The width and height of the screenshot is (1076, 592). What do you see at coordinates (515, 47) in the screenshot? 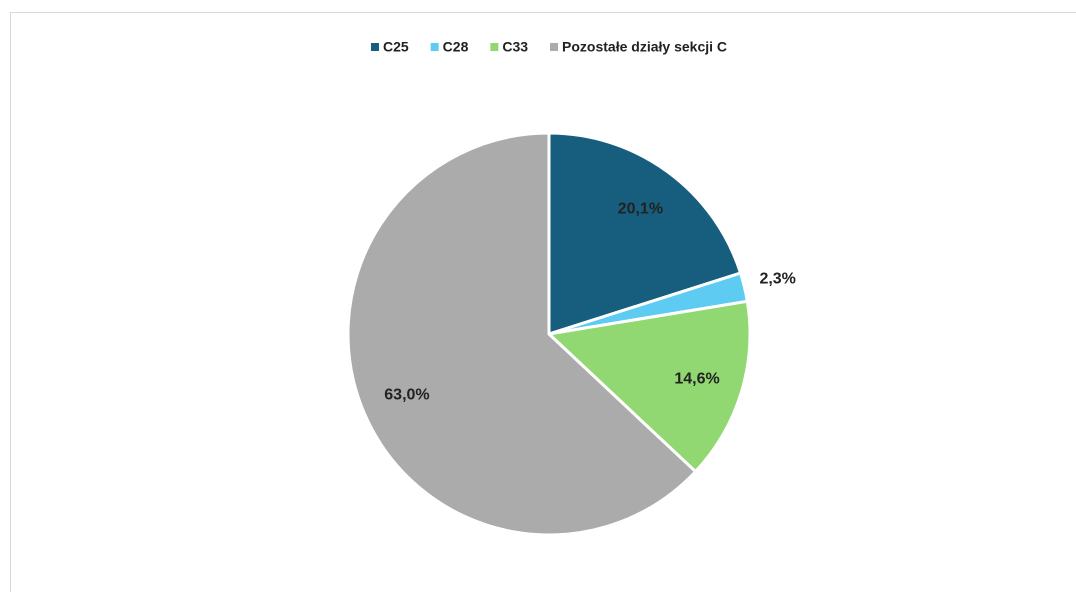
I see `legend-label: C33` at bounding box center [515, 47].